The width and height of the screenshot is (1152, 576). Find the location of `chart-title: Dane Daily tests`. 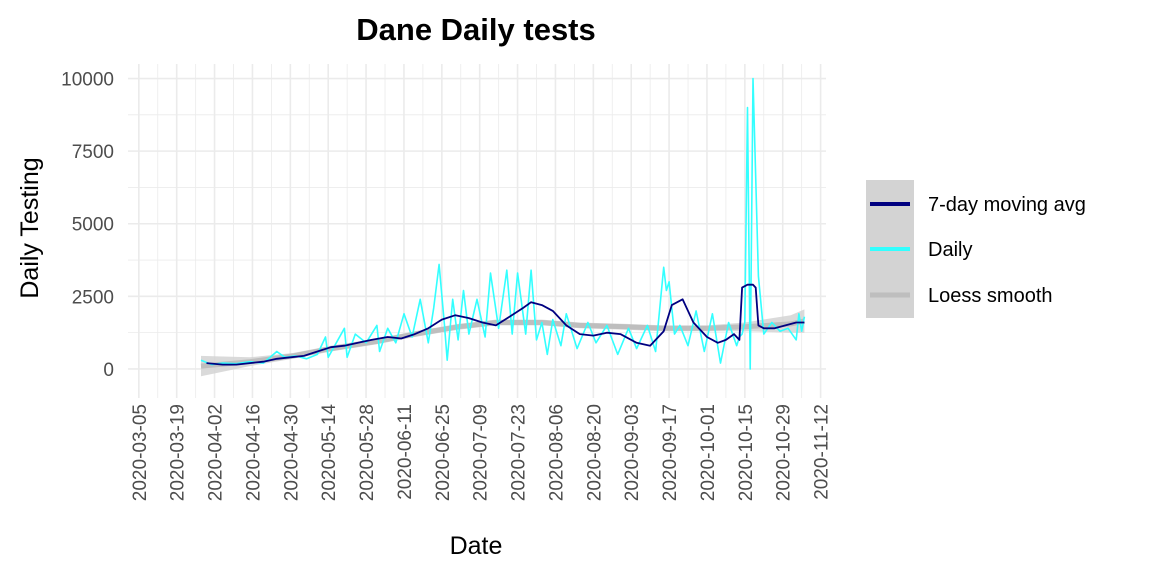

chart-title: Dane Daily tests is located at coordinates (476, 29).